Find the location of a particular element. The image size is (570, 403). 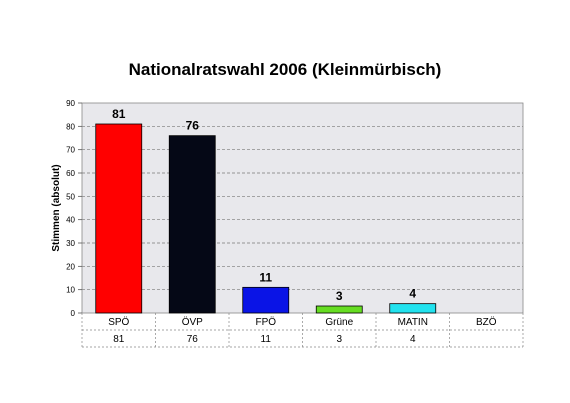

y-tick-label: 40 is located at coordinates (70, 220).